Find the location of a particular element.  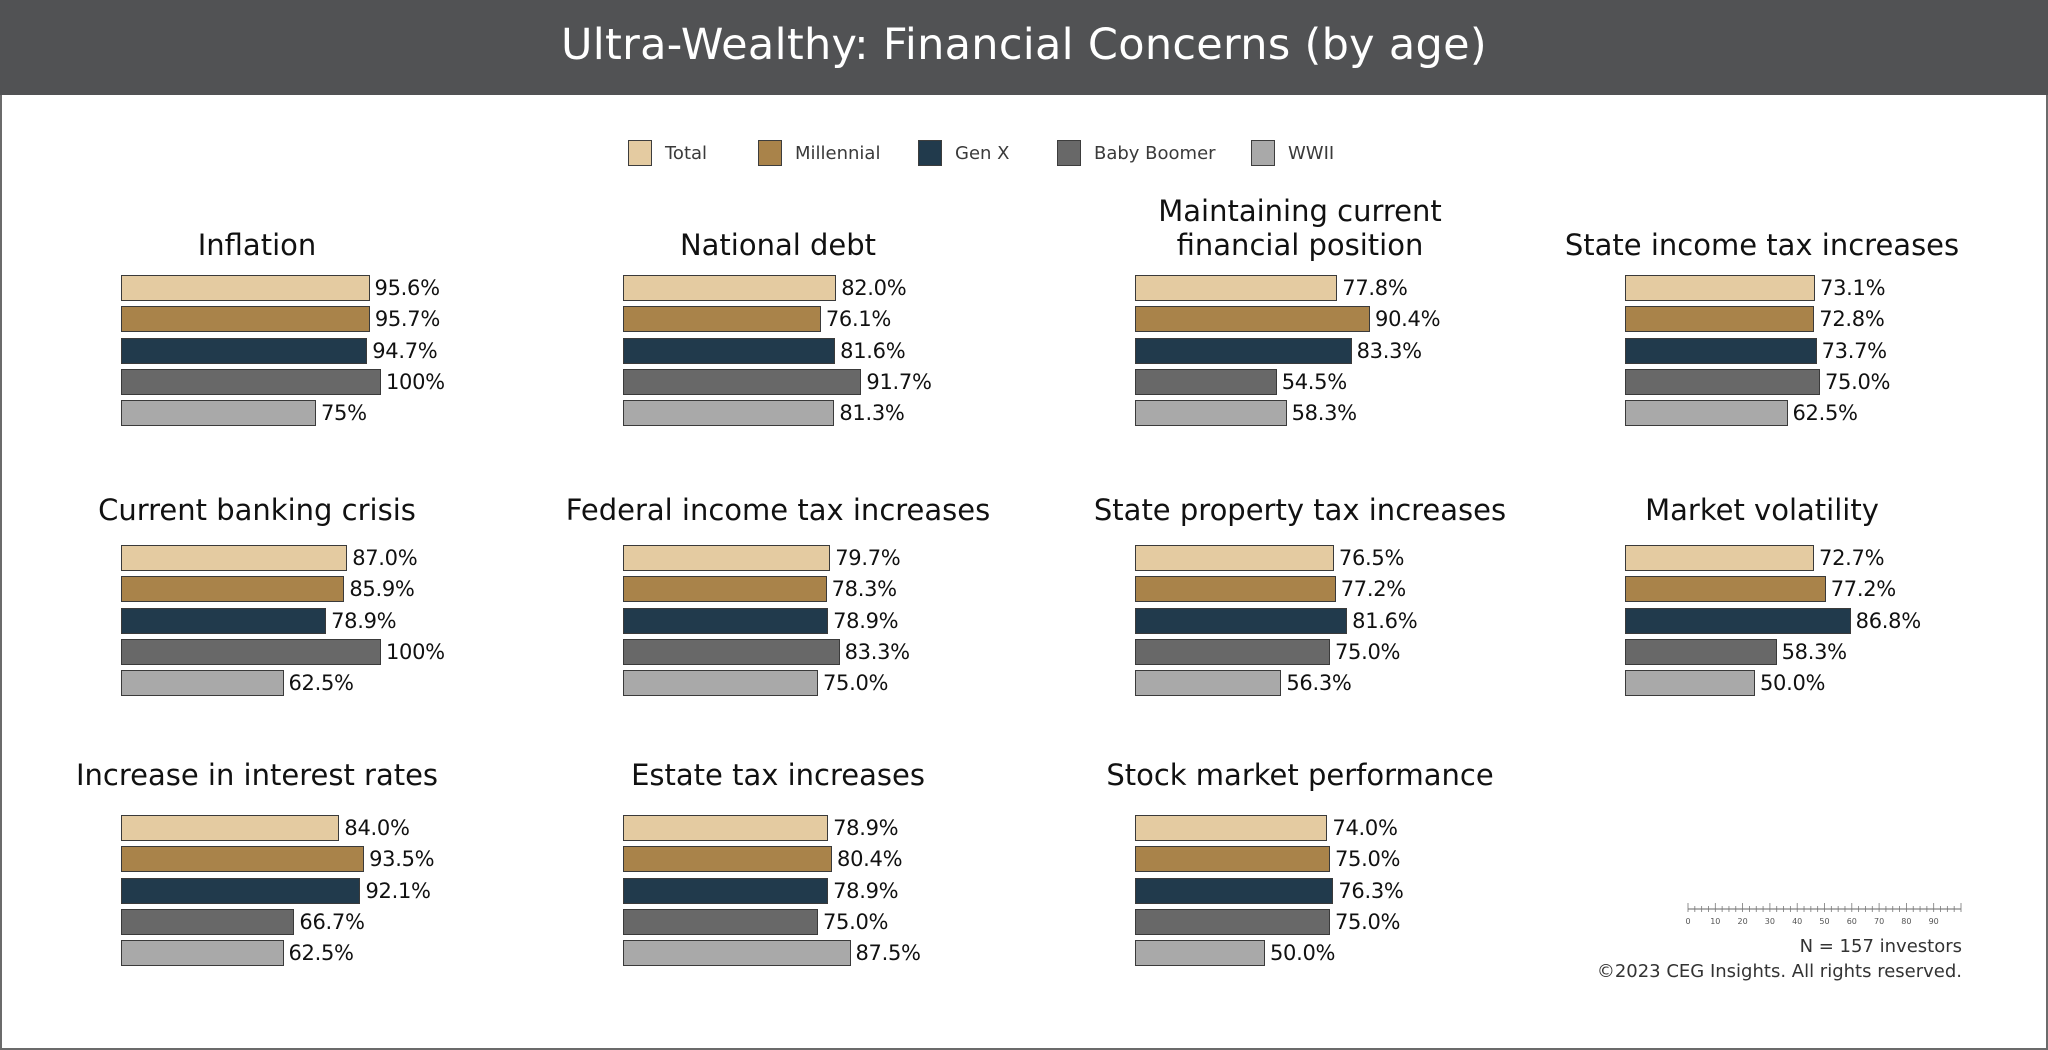

bar-label-market-volatility-millennial: 77.2% is located at coordinates (1863, 589).